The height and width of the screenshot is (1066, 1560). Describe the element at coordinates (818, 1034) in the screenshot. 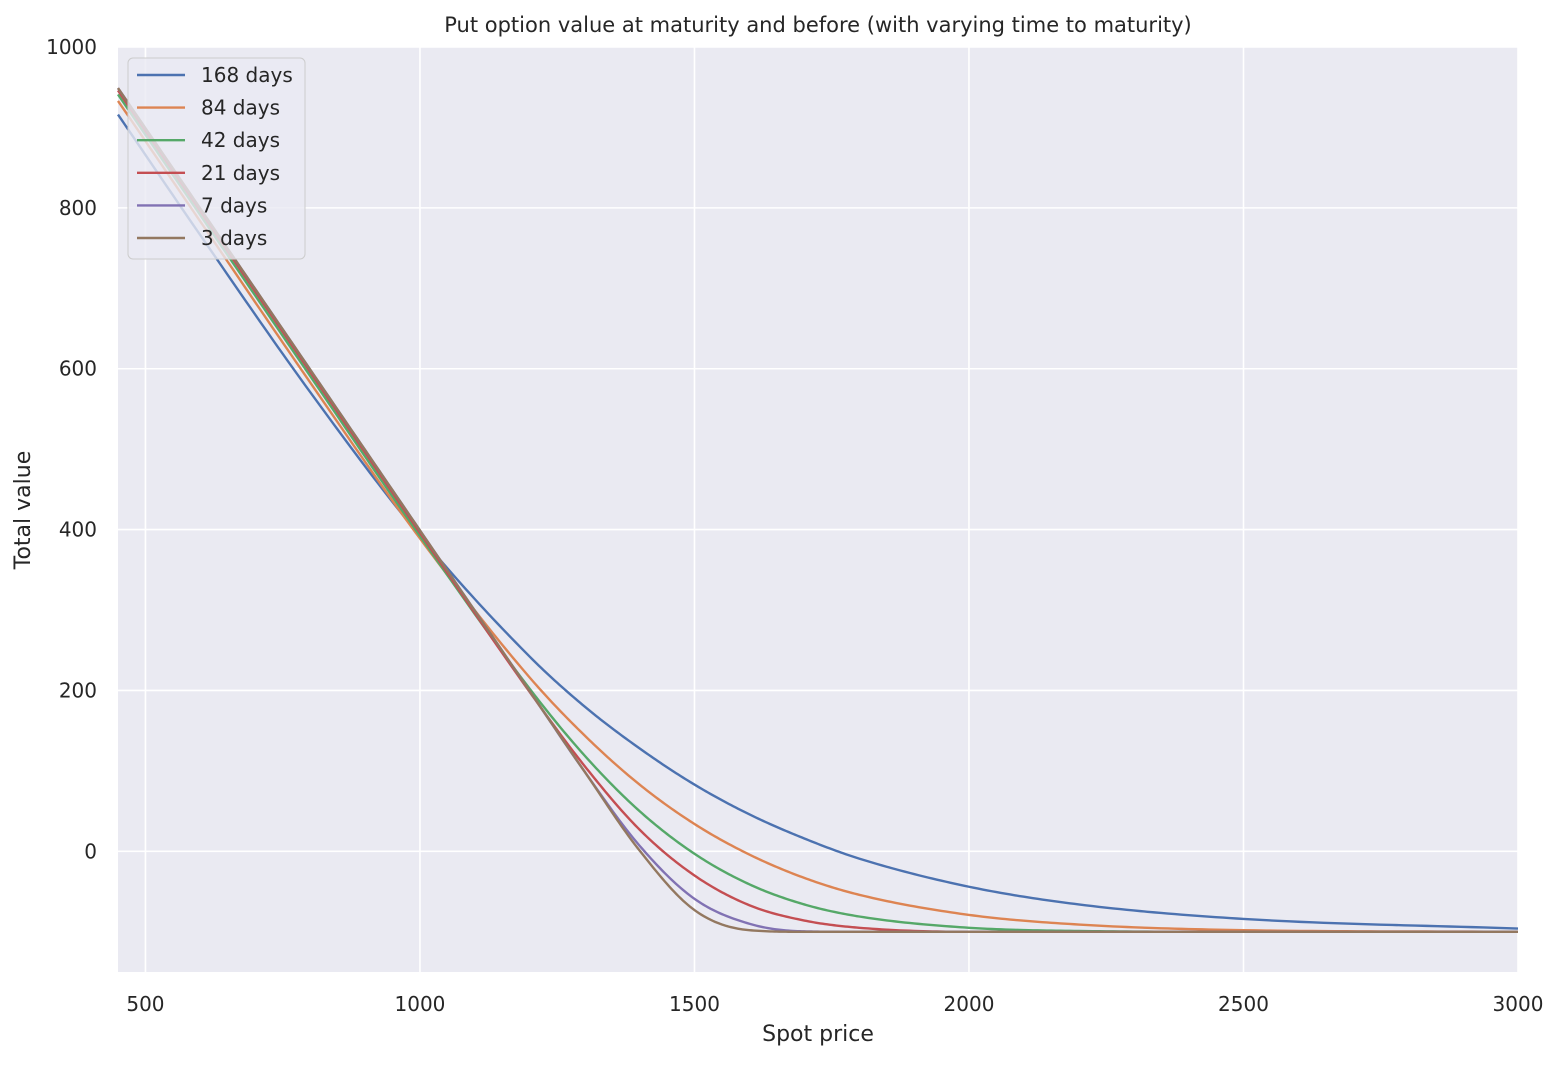

I see `x-axis-label: Spot price` at that location.